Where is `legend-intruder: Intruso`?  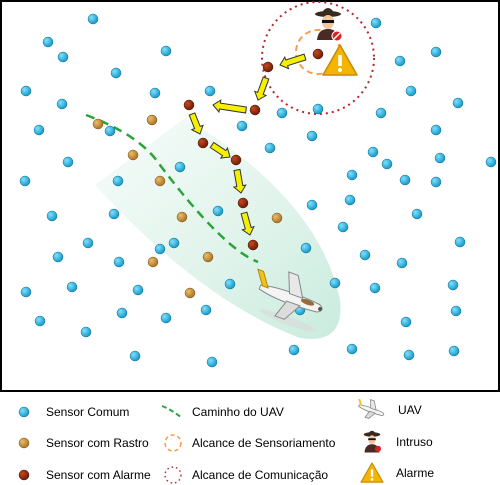 legend-intruder: Intruso is located at coordinates (396, 441).